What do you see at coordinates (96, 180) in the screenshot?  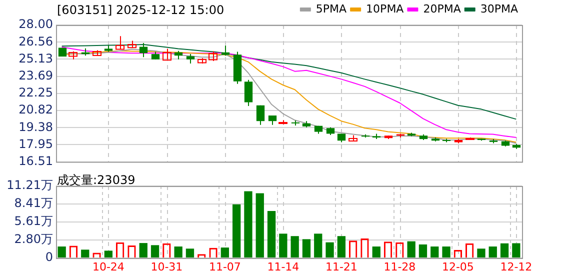 I see `annotation: 成交量:23039` at bounding box center [96, 180].